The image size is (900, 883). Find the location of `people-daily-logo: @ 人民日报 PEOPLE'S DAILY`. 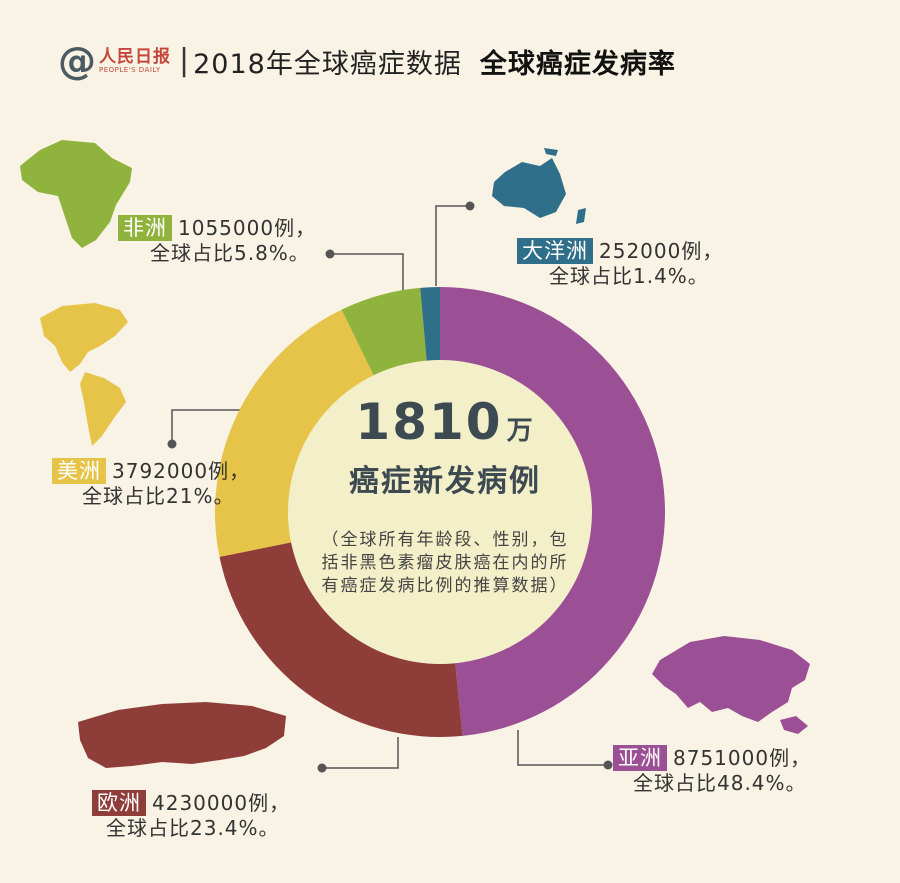

people-daily-logo: @ 人民日报 PEOPLE'S DAILY is located at coordinates (114, 61).